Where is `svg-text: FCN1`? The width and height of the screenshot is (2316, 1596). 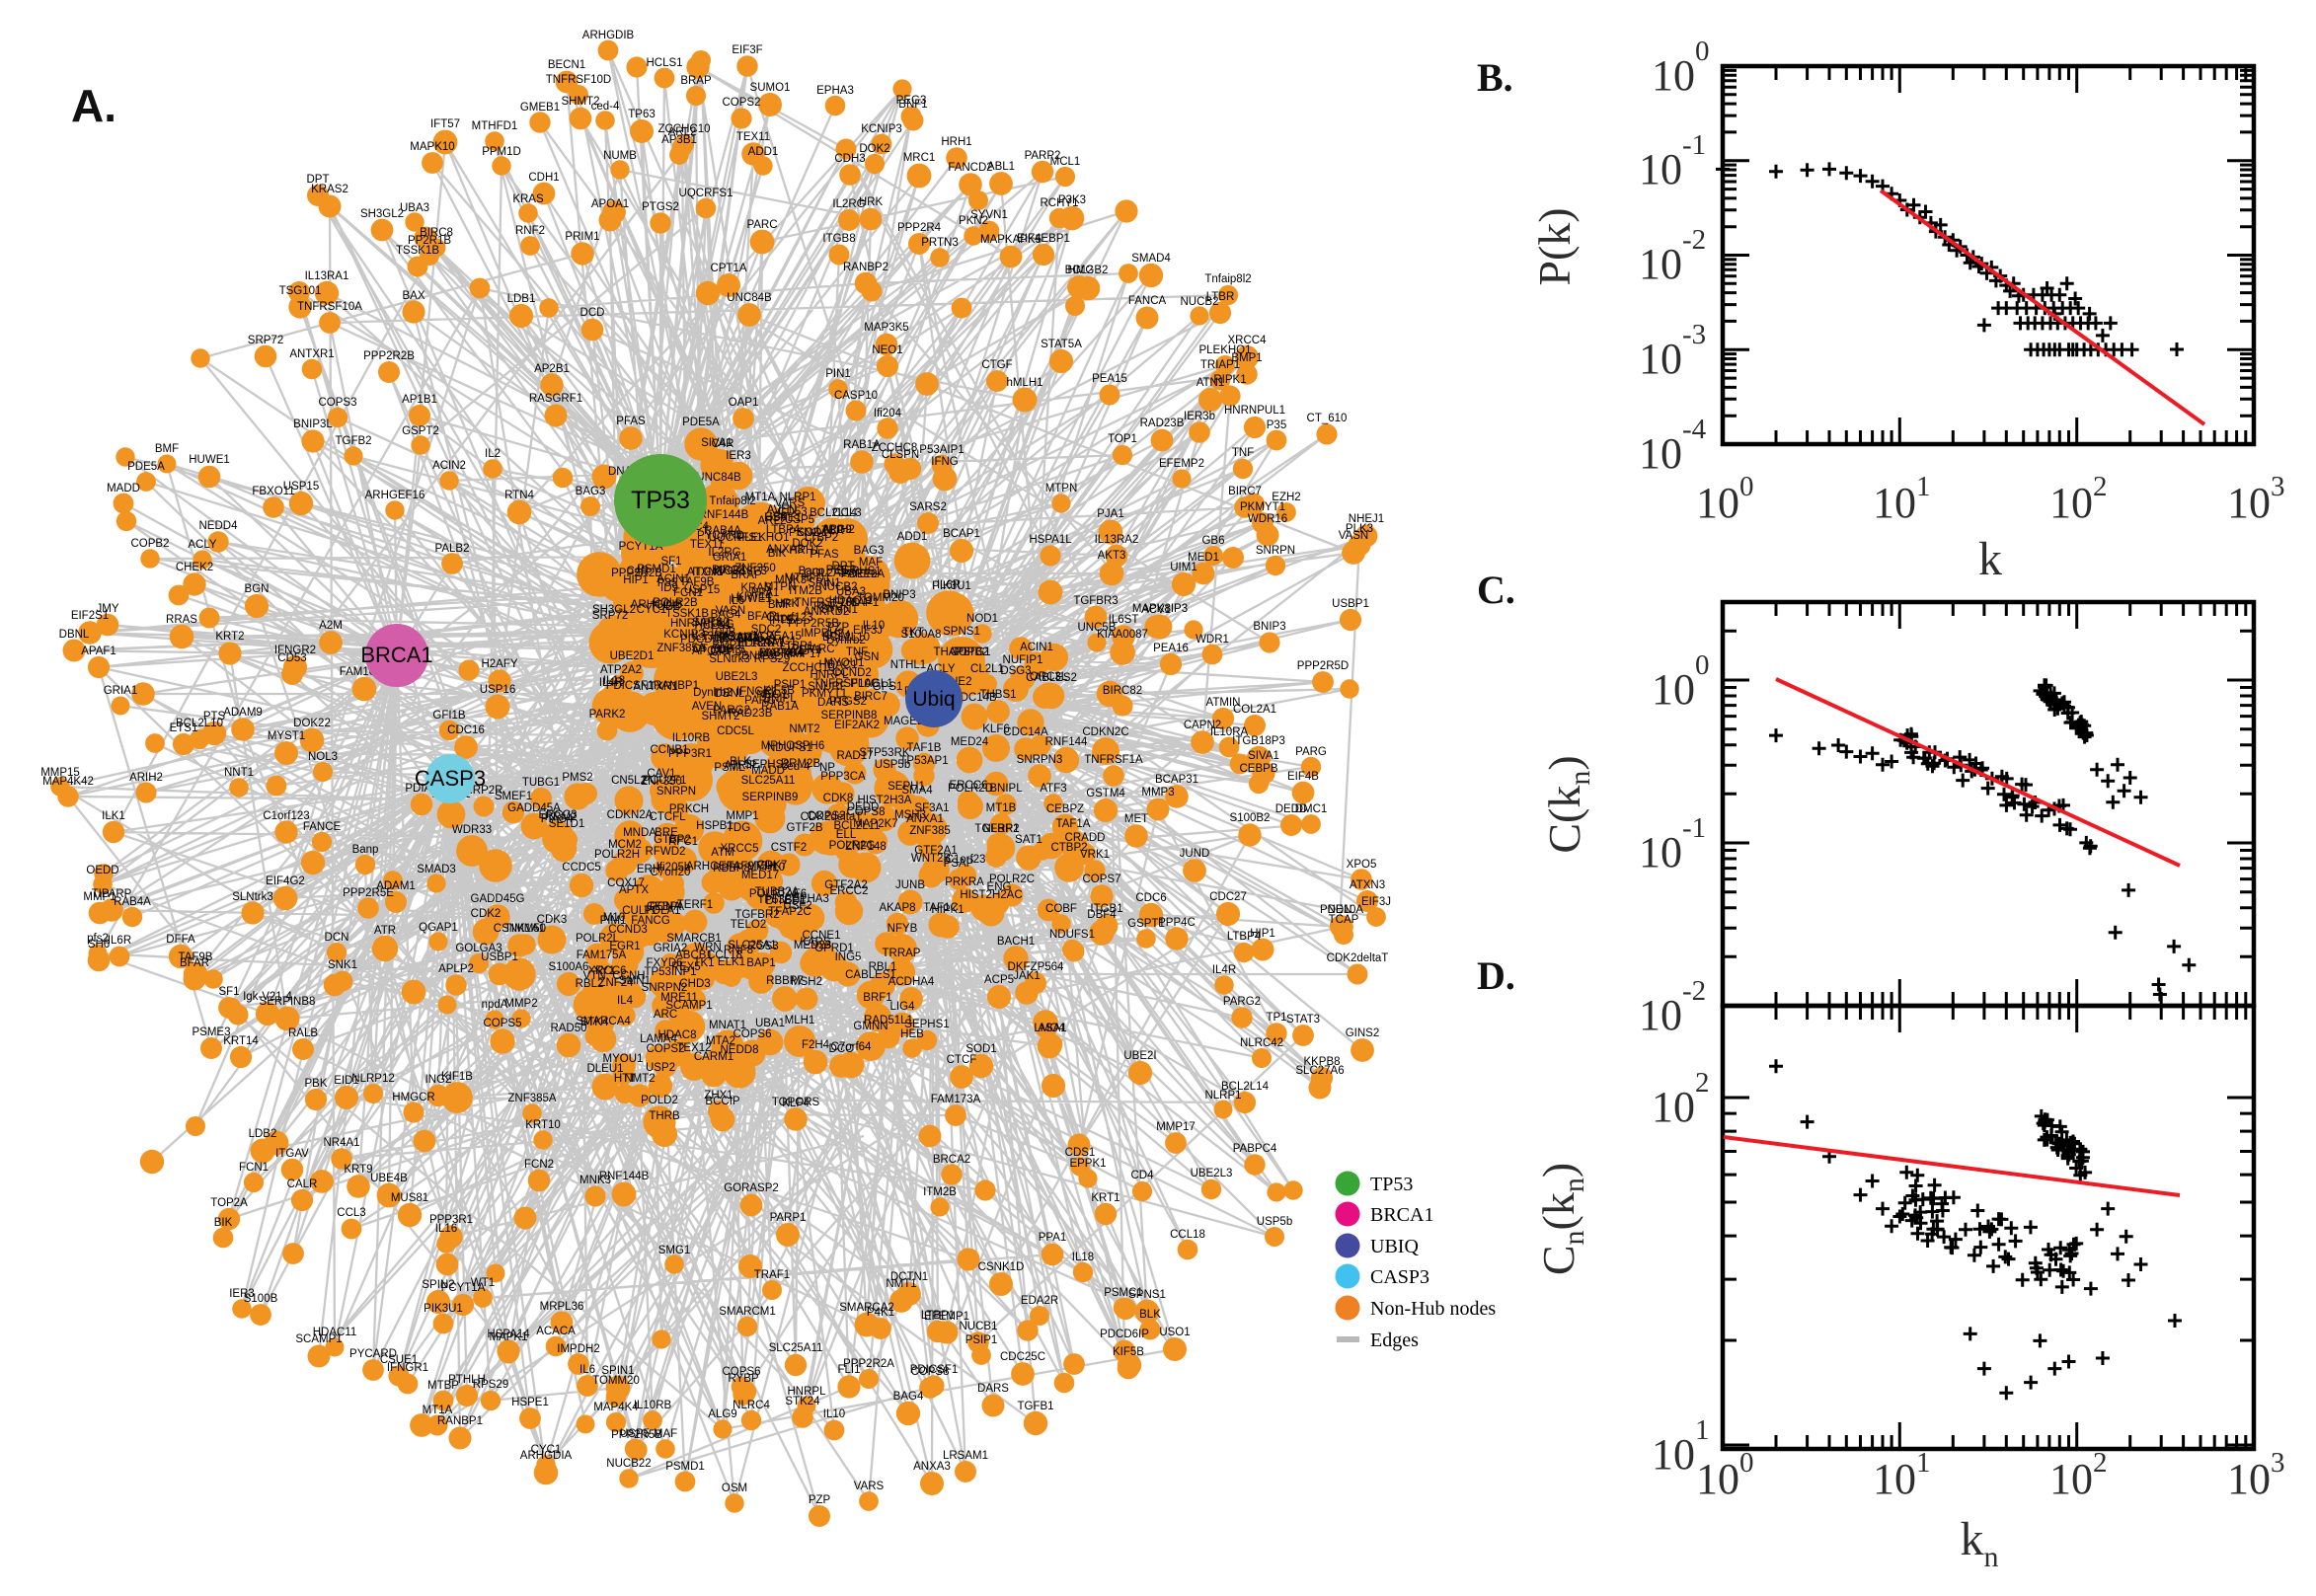 svg-text: FCN1 is located at coordinates (254, 1168).